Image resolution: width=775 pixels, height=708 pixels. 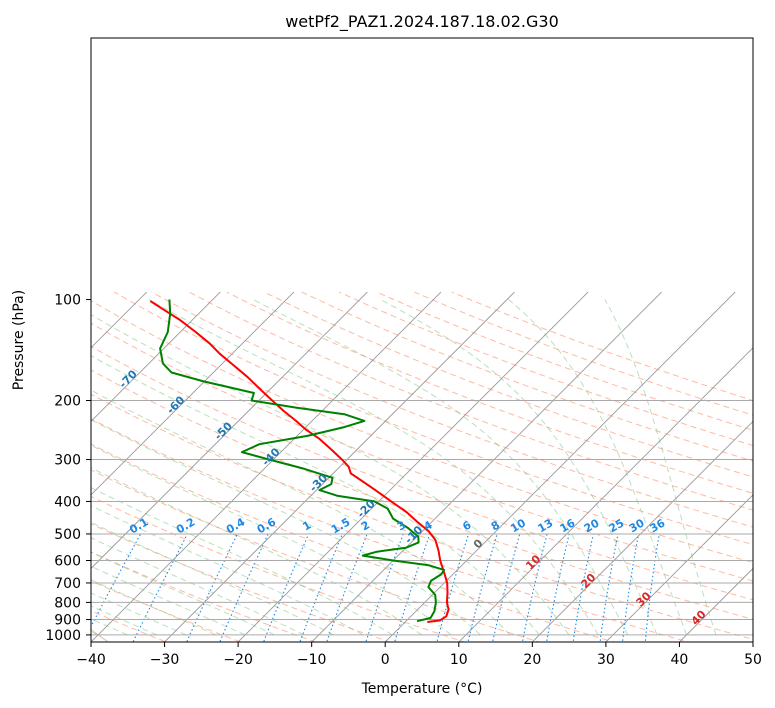 I want to click on x-tick-label: 0, so click(x=385, y=660).